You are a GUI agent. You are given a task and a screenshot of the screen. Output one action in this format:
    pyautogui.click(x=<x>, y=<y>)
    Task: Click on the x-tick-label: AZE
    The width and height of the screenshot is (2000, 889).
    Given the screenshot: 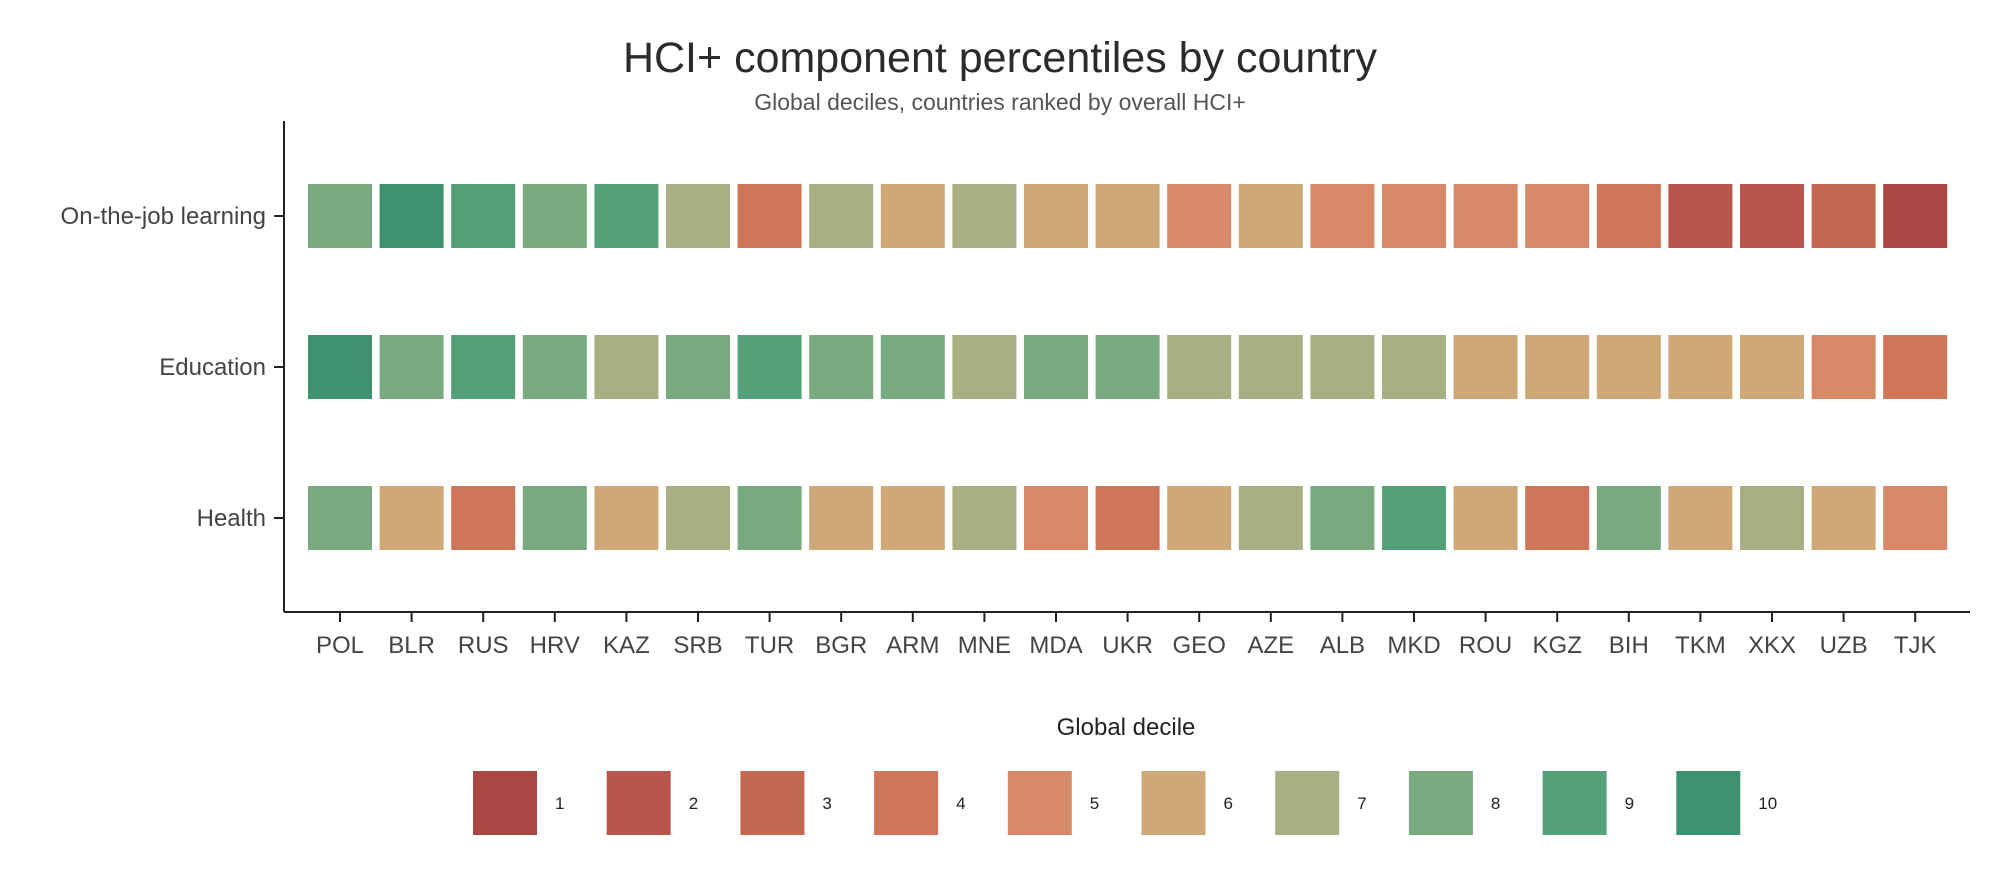 What is the action you would take?
    pyautogui.click(x=1270, y=645)
    